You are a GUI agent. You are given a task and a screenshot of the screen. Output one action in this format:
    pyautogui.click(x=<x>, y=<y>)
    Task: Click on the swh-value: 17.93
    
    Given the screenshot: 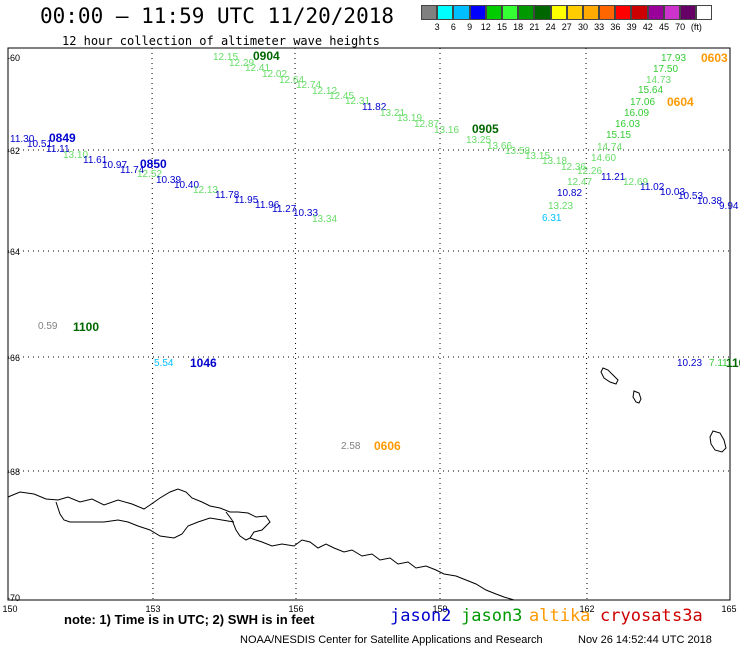 What is the action you would take?
    pyautogui.click(x=673, y=58)
    